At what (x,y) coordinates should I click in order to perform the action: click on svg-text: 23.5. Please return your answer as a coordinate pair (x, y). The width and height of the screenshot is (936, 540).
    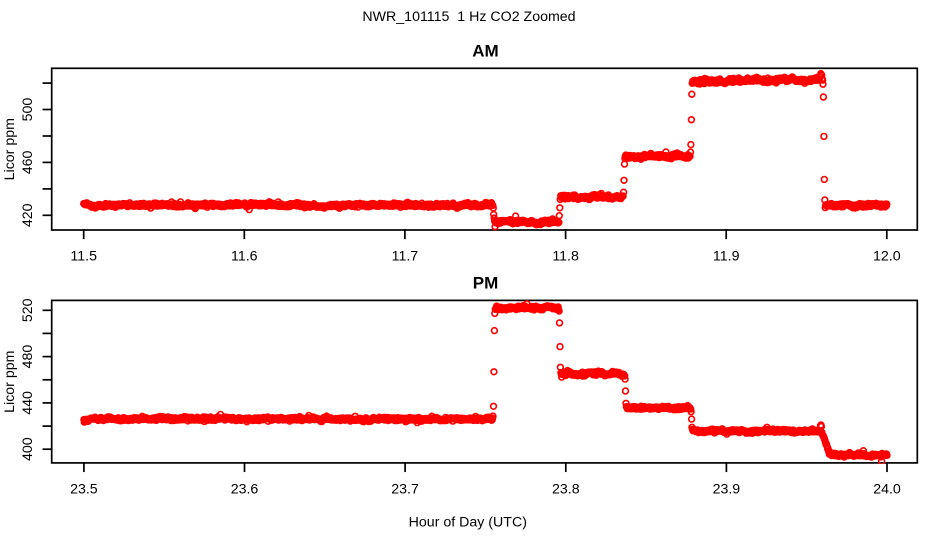
    Looking at the image, I should click on (84, 490).